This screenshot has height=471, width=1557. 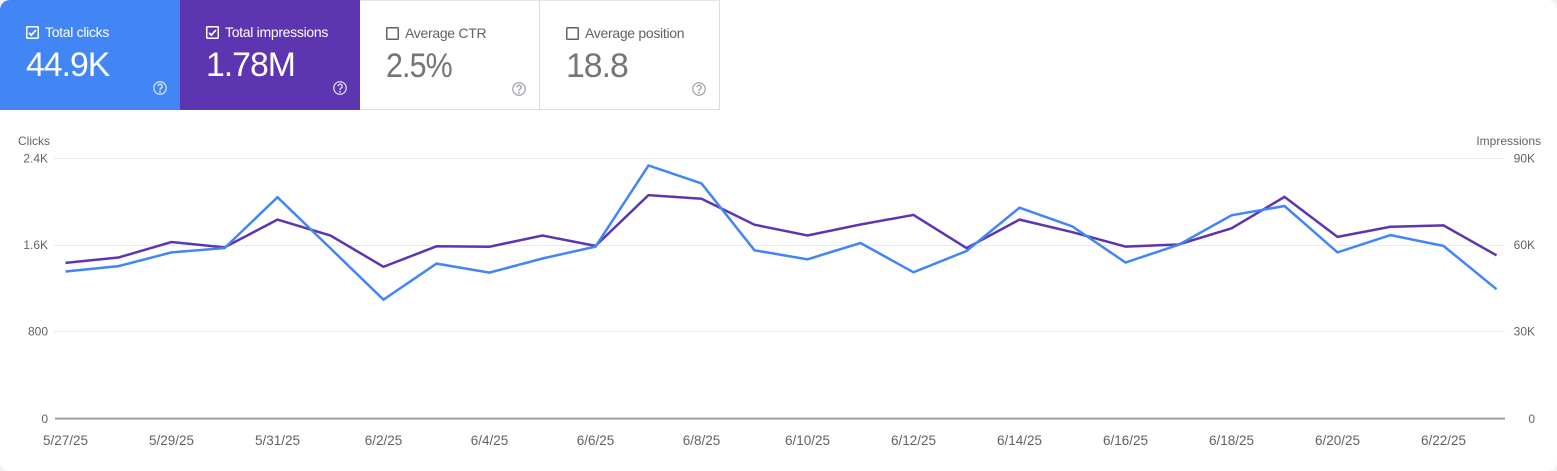 I want to click on svg-text: 6/2/25, so click(x=384, y=440).